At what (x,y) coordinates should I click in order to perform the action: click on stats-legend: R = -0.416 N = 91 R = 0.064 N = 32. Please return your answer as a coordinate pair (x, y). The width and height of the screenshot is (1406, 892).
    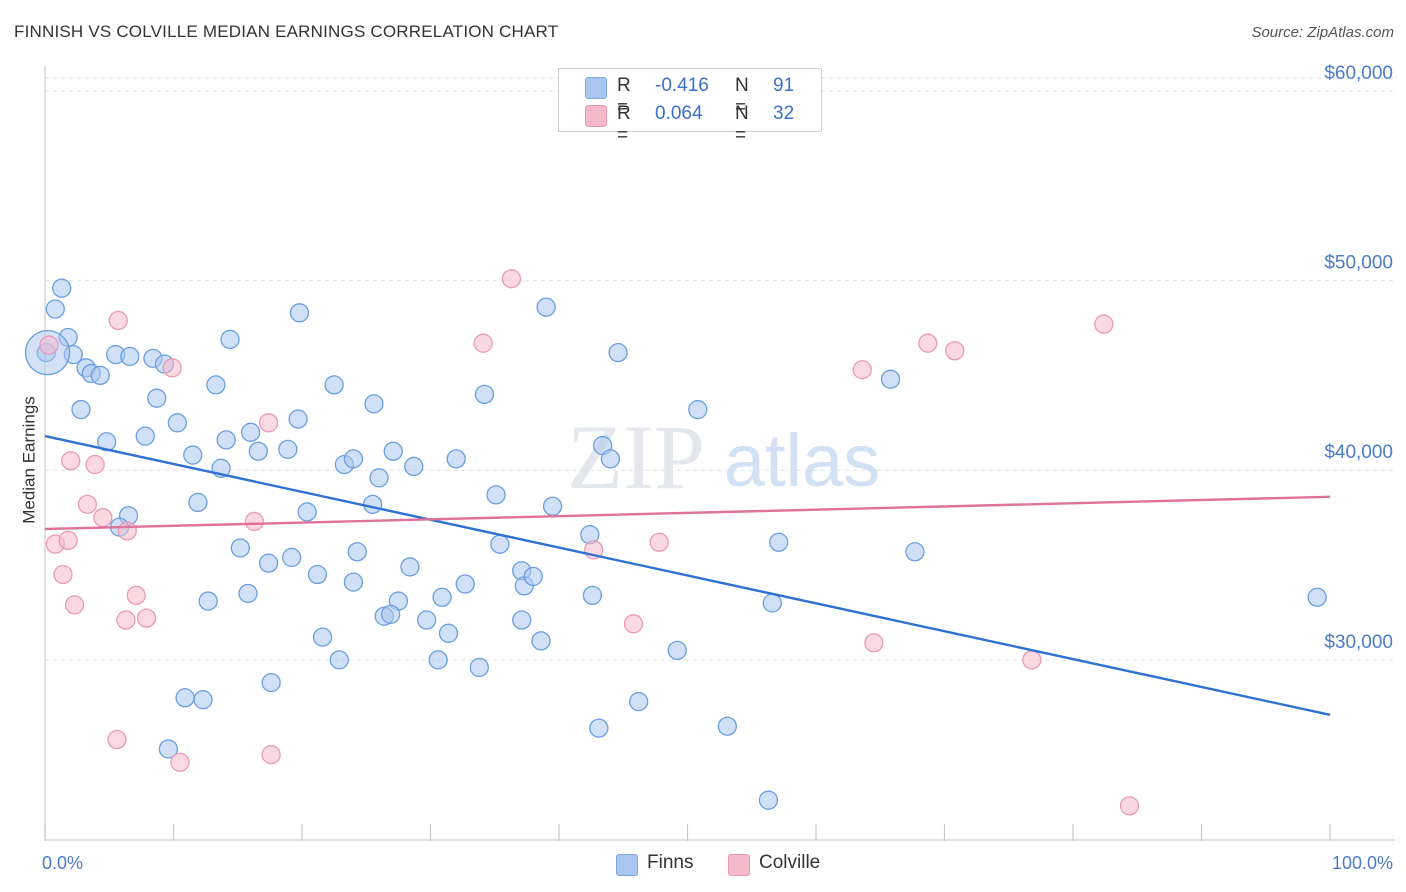
    Looking at the image, I should click on (690, 107).